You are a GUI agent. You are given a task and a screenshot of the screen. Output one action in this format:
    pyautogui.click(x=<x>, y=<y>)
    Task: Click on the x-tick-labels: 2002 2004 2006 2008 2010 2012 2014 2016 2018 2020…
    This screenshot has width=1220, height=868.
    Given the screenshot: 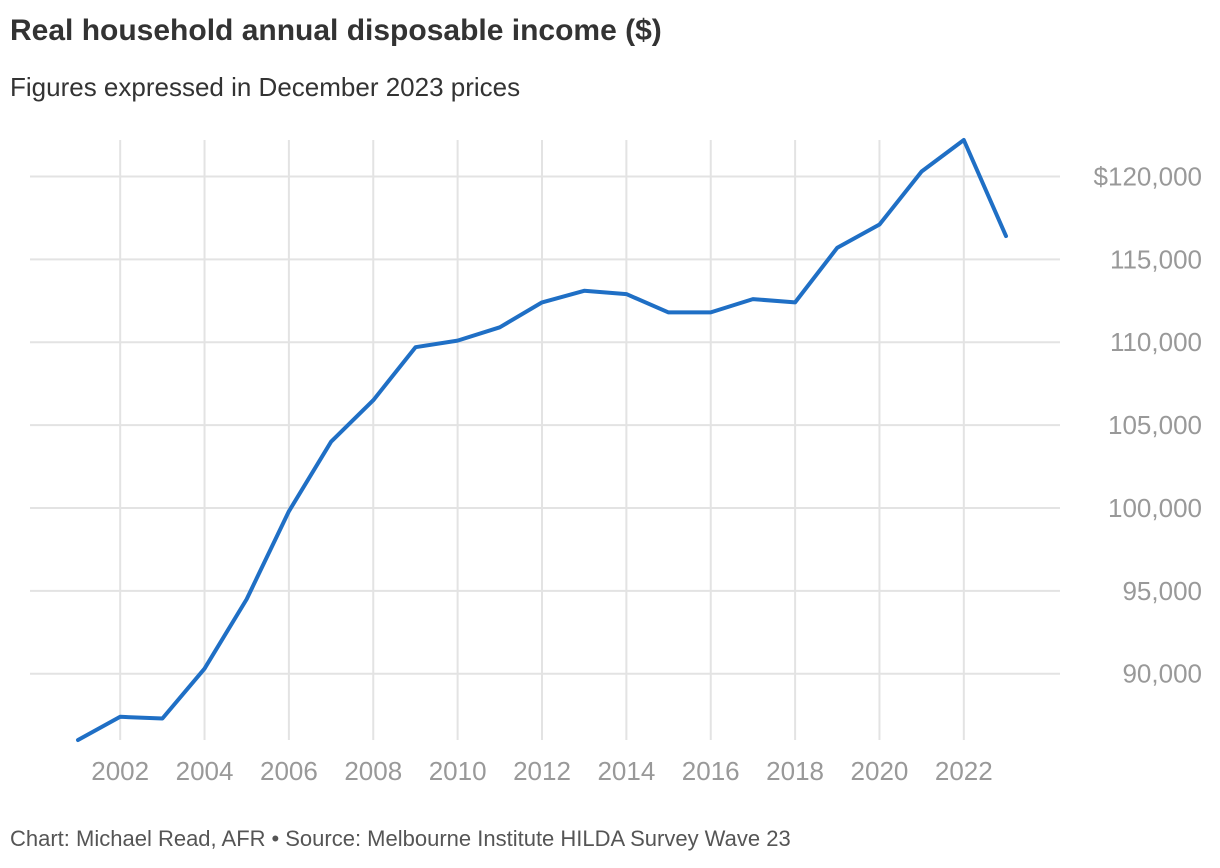 What is the action you would take?
    pyautogui.click(x=541, y=771)
    